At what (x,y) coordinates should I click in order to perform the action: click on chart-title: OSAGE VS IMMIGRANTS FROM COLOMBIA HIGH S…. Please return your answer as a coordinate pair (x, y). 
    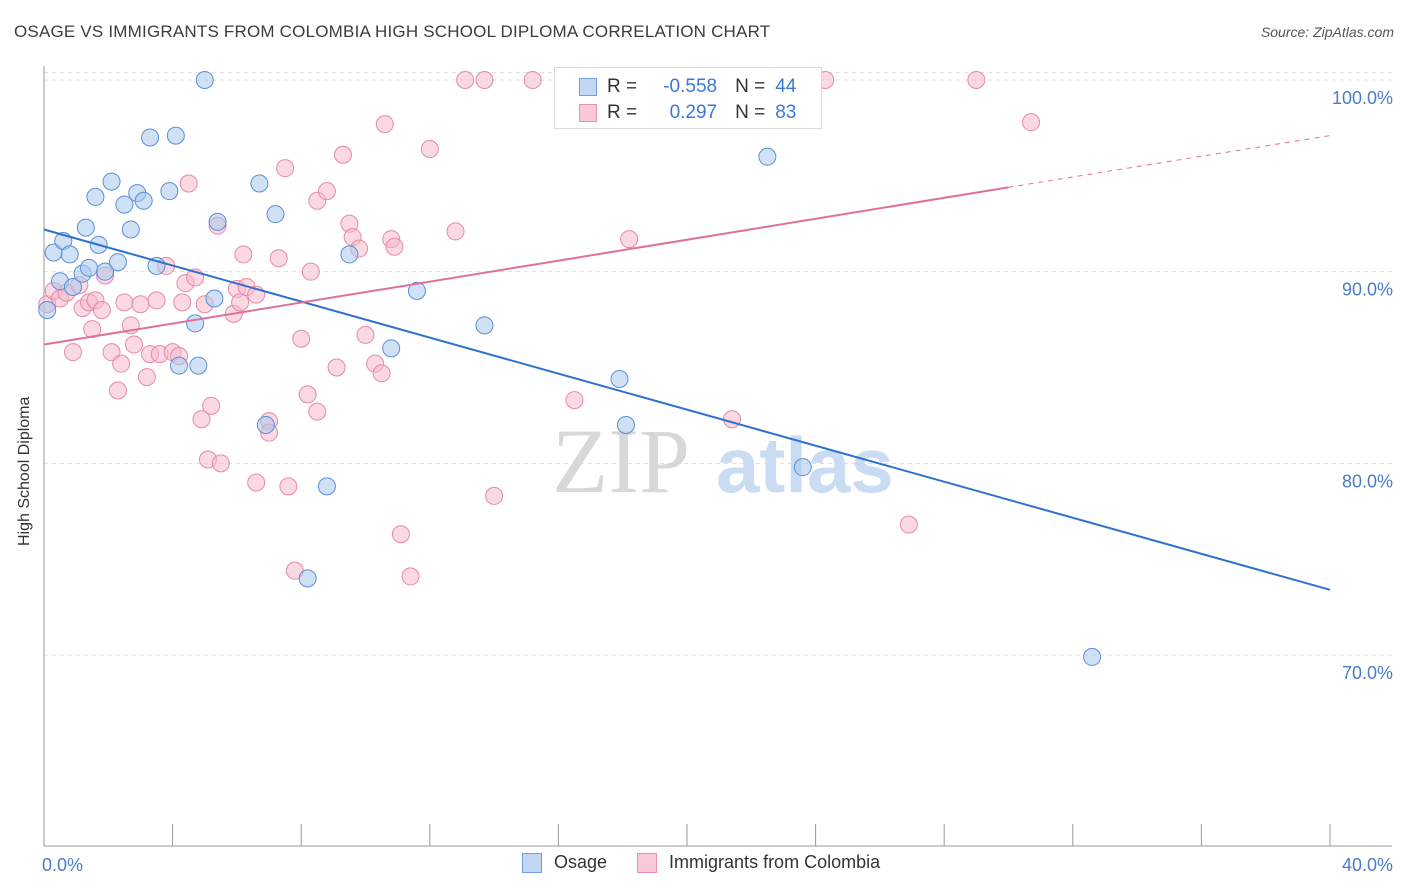
    Looking at the image, I should click on (392, 31).